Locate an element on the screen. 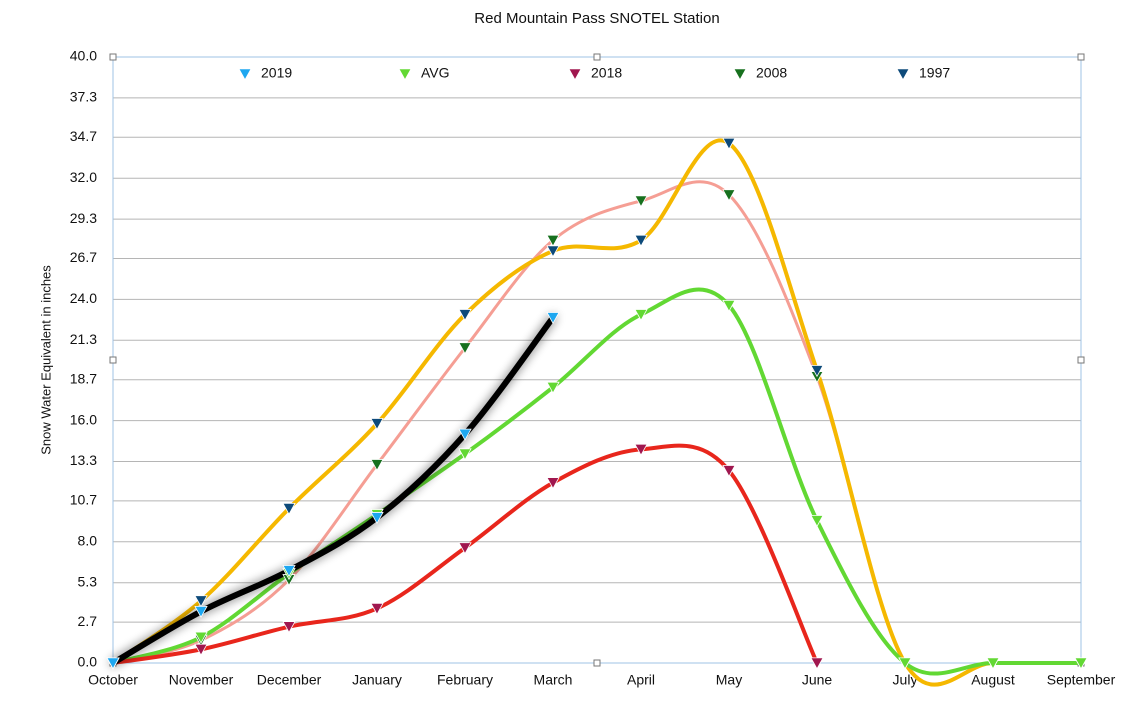 The width and height of the screenshot is (1139, 706). chart-title: Red Mountain Pass SNOTEL Station is located at coordinates (596, 18).